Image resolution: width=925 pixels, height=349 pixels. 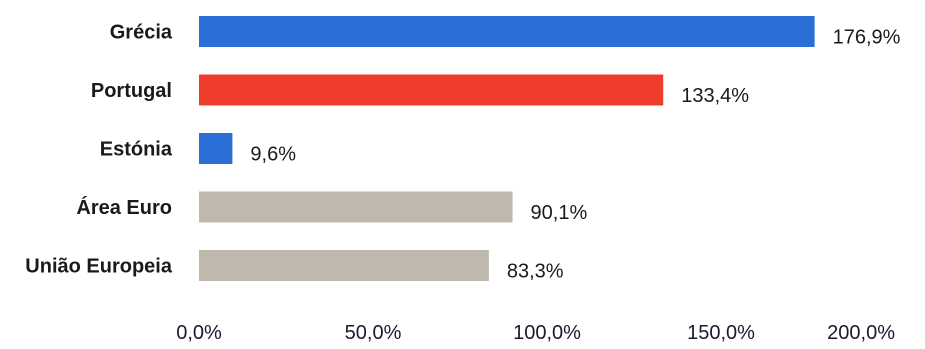 I want to click on category-label-portugal: Portugal, so click(x=131, y=91).